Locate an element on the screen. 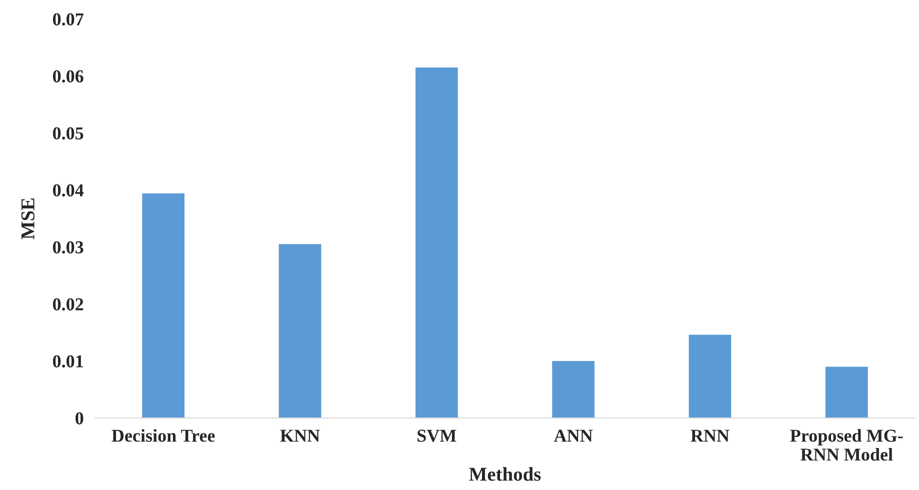 This screenshot has height=490, width=919. x-tick-label: Proposed MG- RNN Model is located at coordinates (846, 445).